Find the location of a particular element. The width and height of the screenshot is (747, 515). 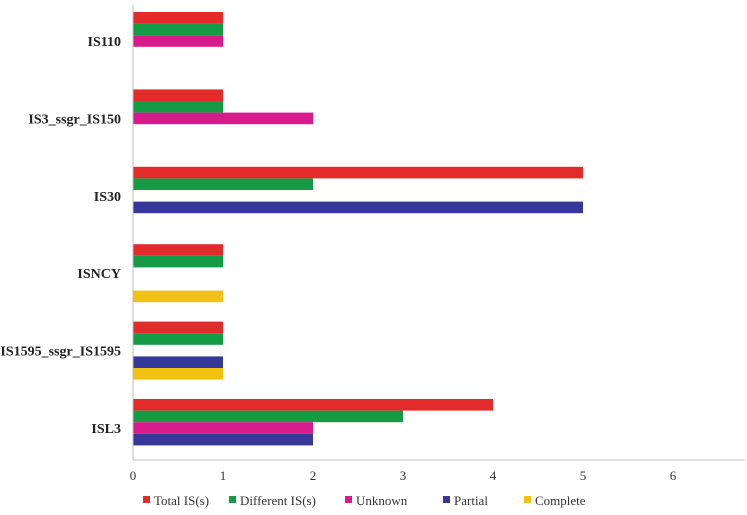

x-tick-labels: 0 1 2 3 4 5 6 is located at coordinates (403, 475).